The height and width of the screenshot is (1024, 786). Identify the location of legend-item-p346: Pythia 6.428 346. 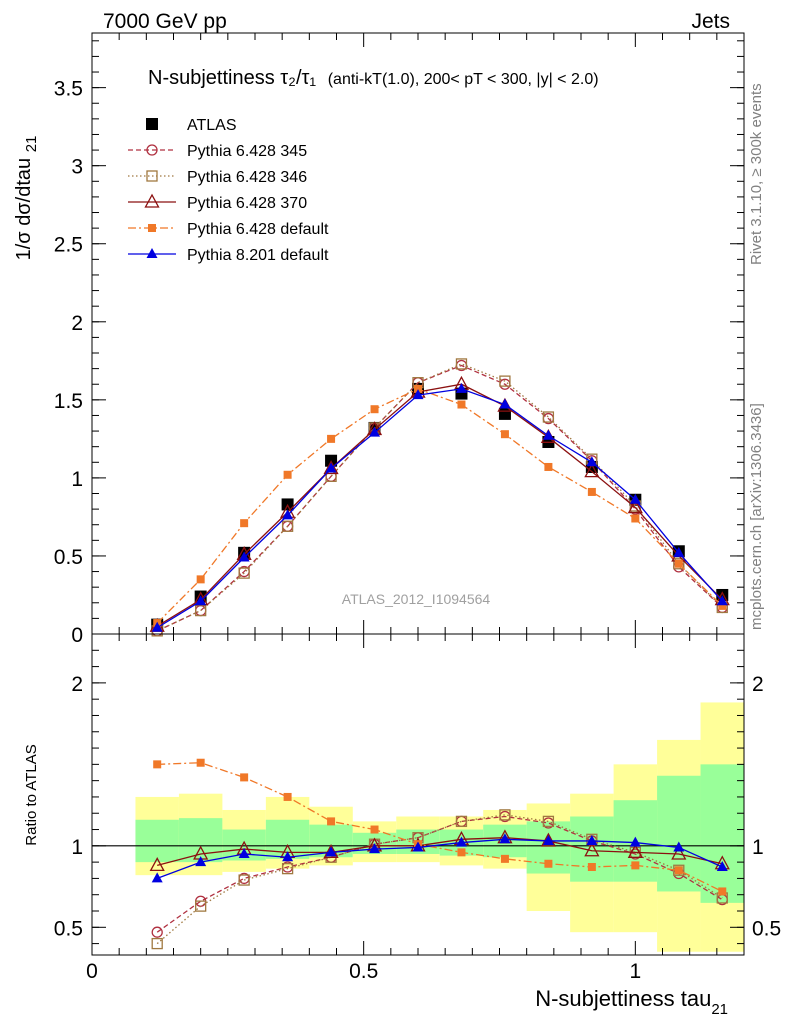
(217, 177).